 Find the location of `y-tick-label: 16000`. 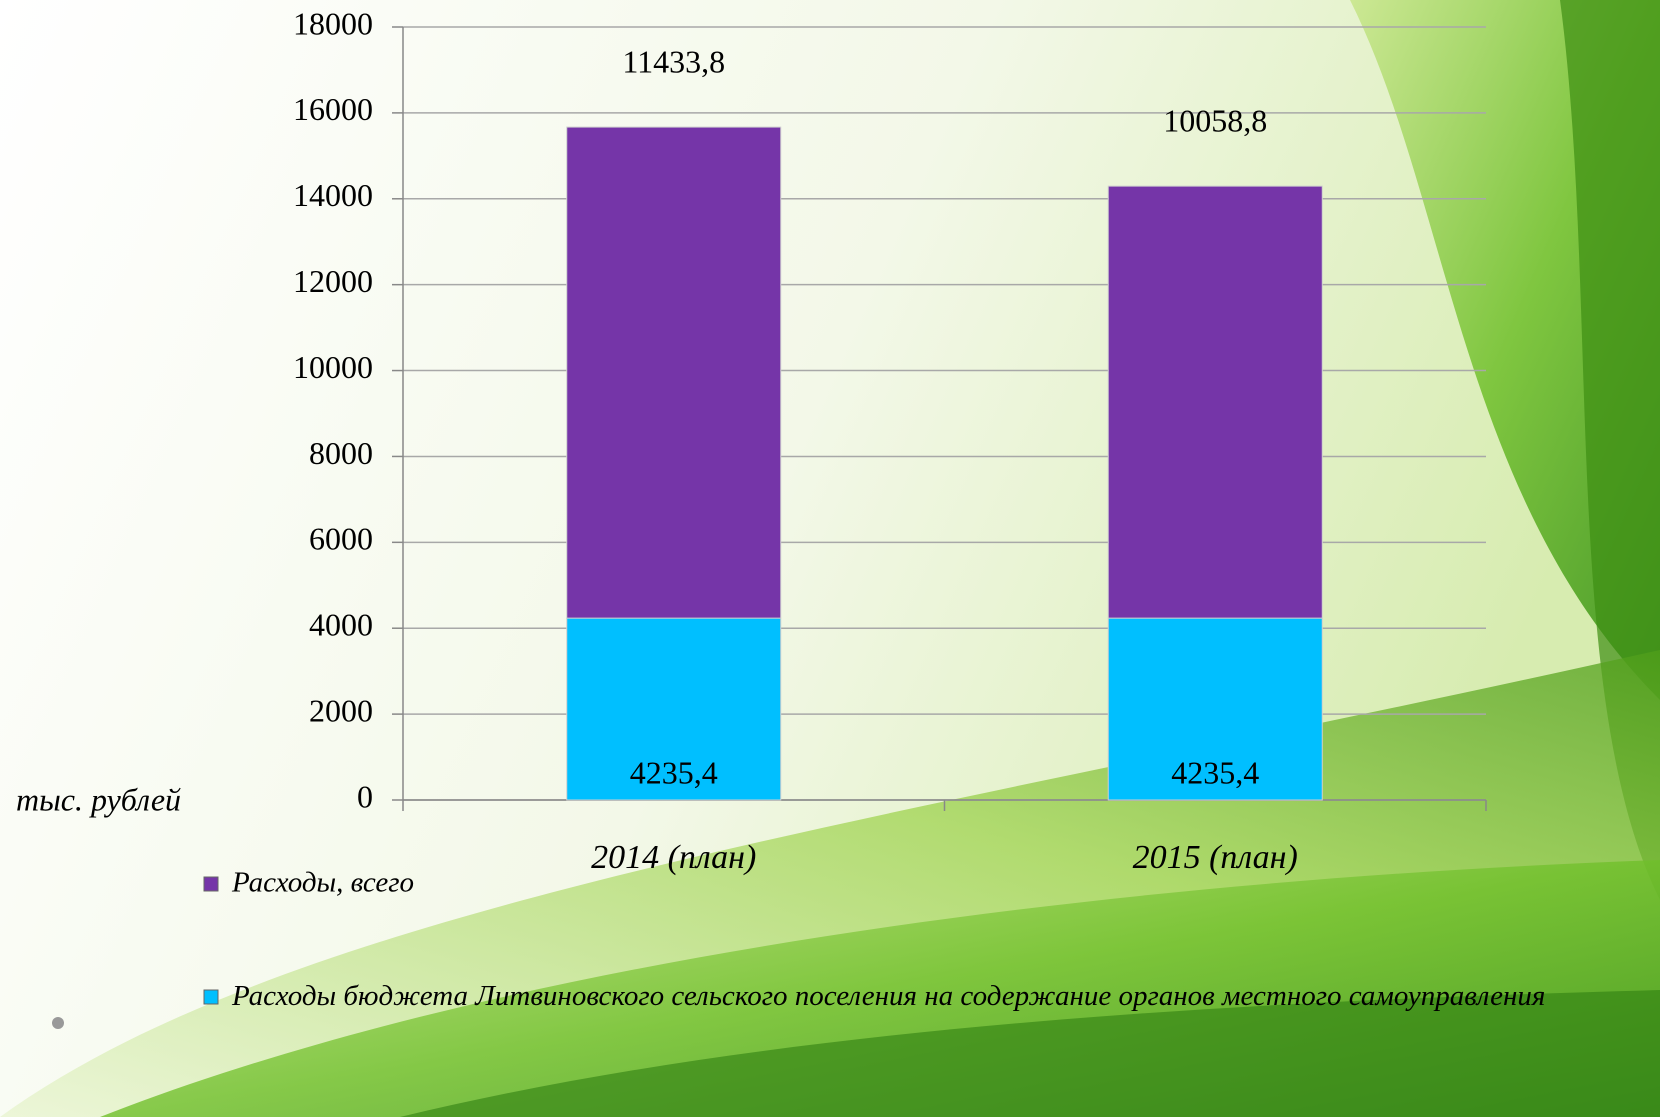

y-tick-label: 16000 is located at coordinates (333, 109).